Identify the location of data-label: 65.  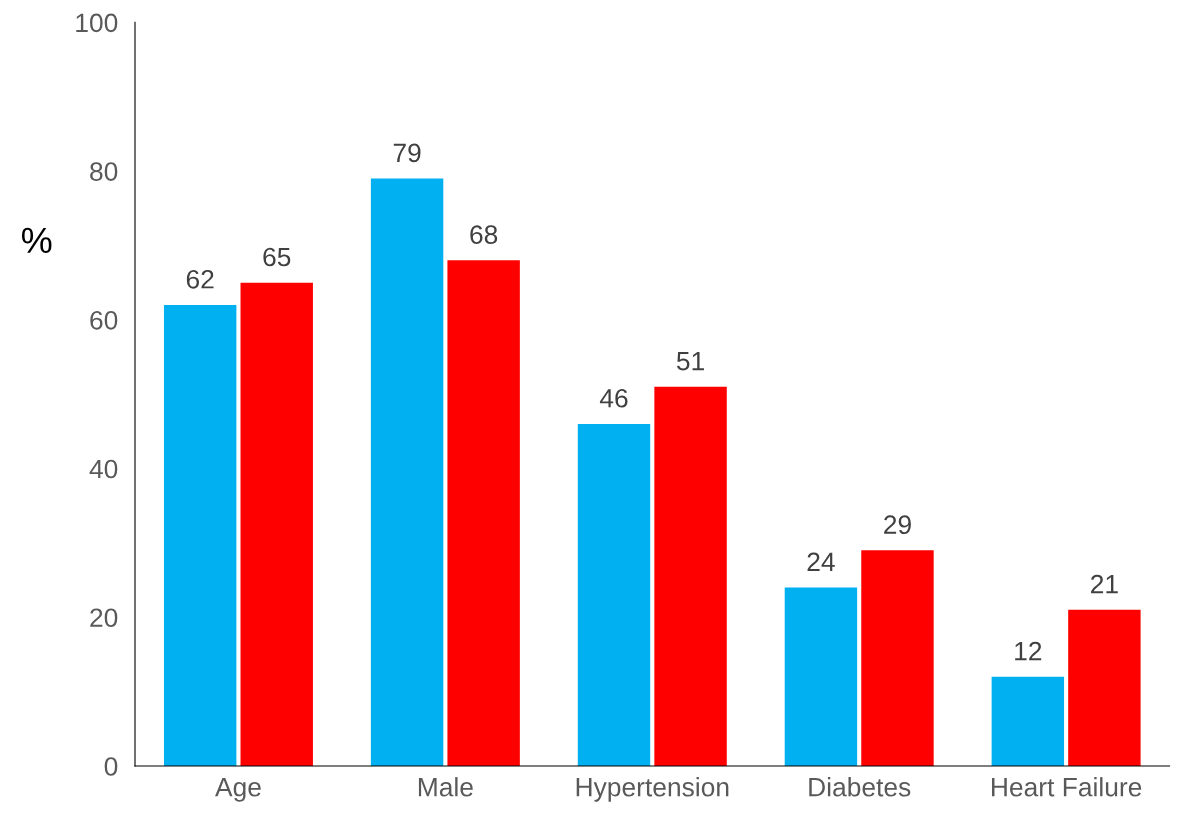
(277, 257).